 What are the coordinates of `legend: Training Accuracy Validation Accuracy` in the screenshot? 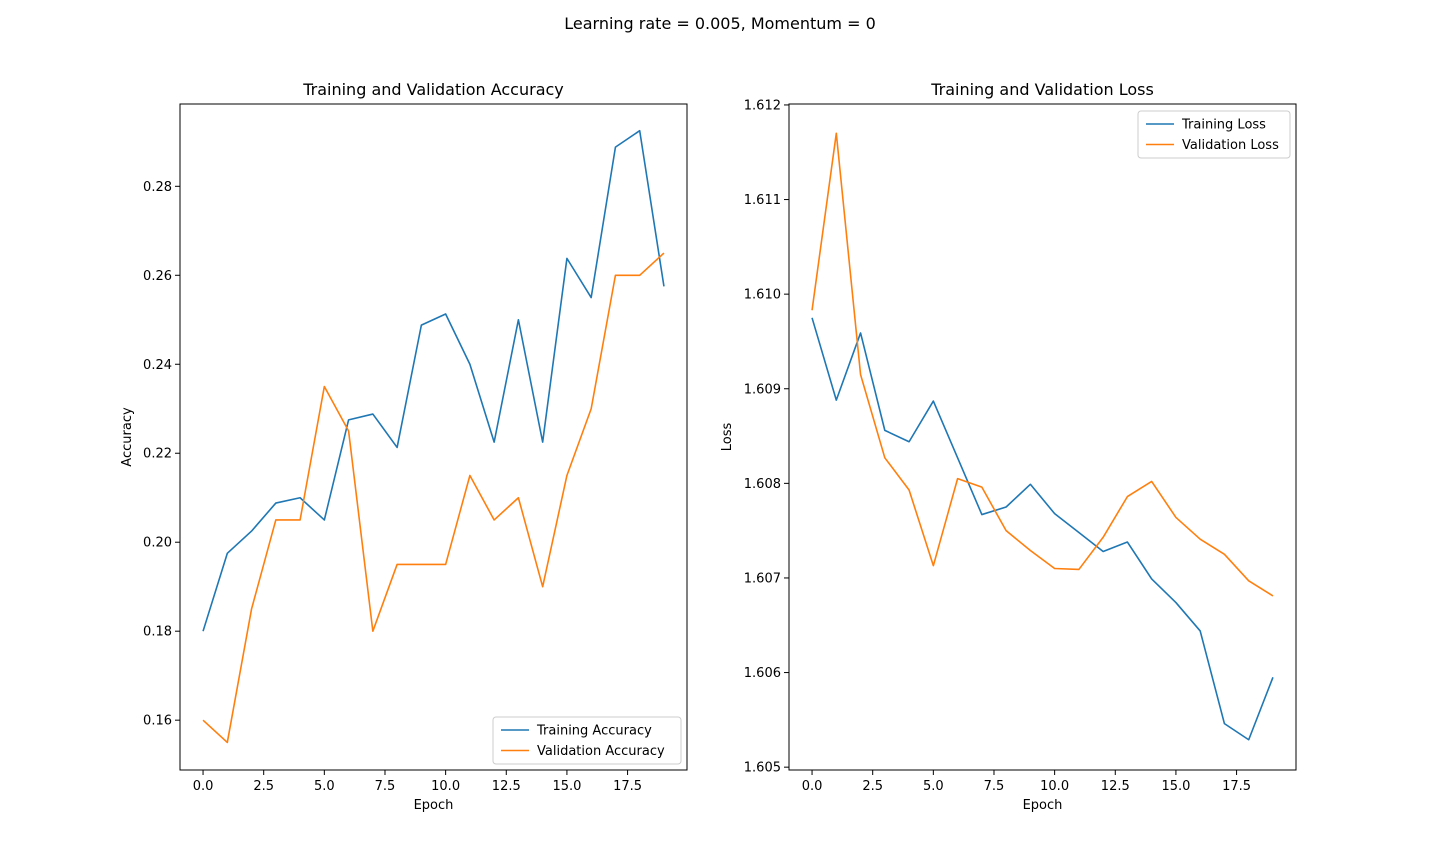 It's located at (587, 740).